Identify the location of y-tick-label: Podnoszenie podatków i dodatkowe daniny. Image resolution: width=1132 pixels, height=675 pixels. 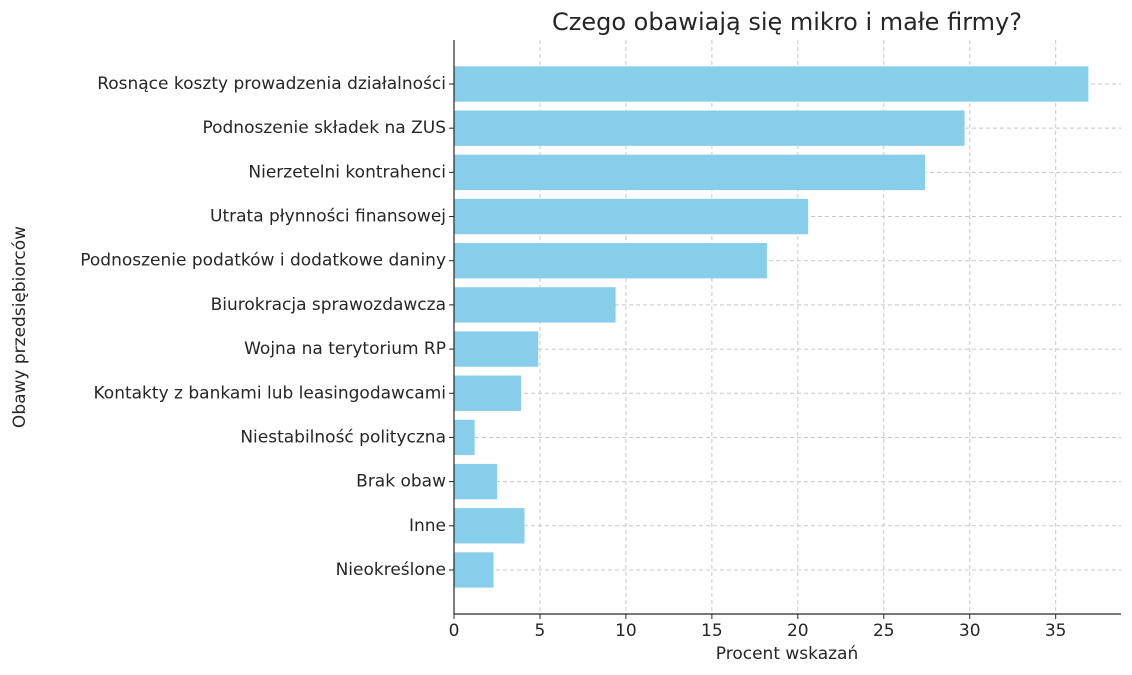
(263, 261).